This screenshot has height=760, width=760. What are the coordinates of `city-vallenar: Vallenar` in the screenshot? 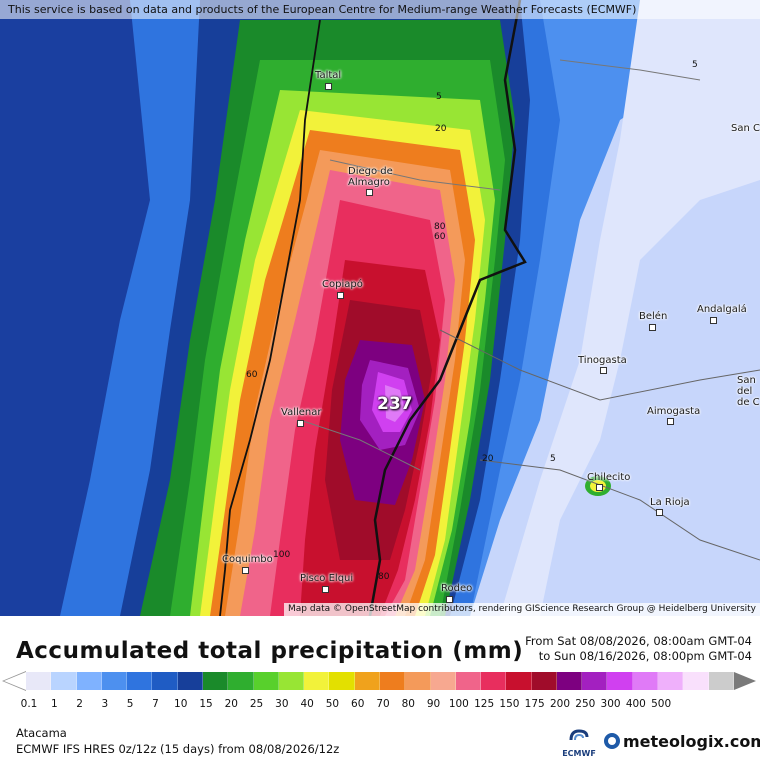 It's located at (301, 412).